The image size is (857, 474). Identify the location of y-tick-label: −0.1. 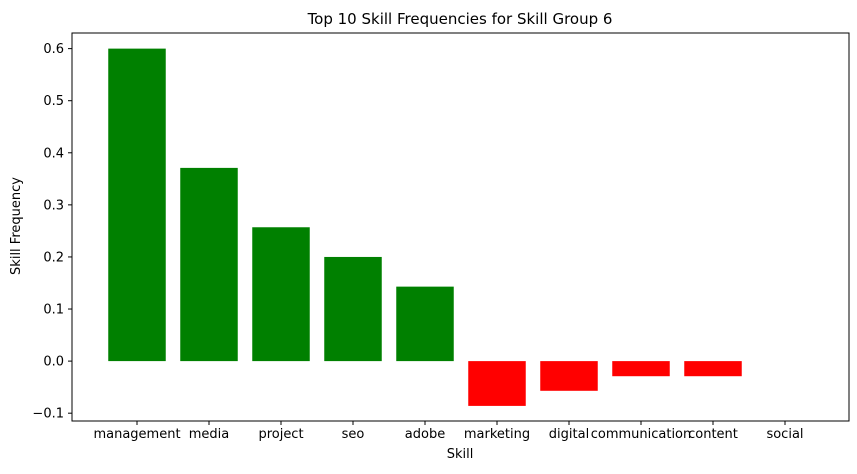
(48, 414).